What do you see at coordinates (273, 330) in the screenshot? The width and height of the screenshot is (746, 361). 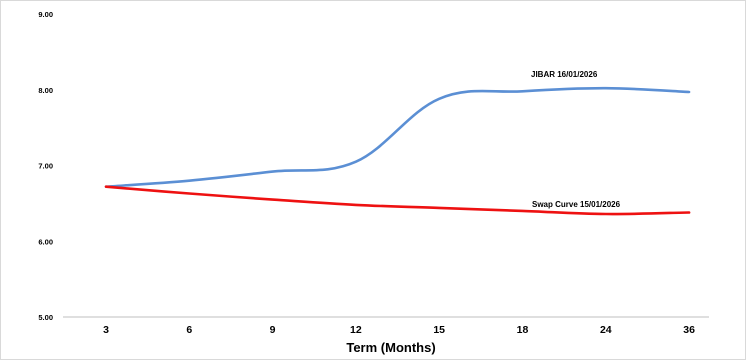 I see `x-tick-label: 9` at bounding box center [273, 330].